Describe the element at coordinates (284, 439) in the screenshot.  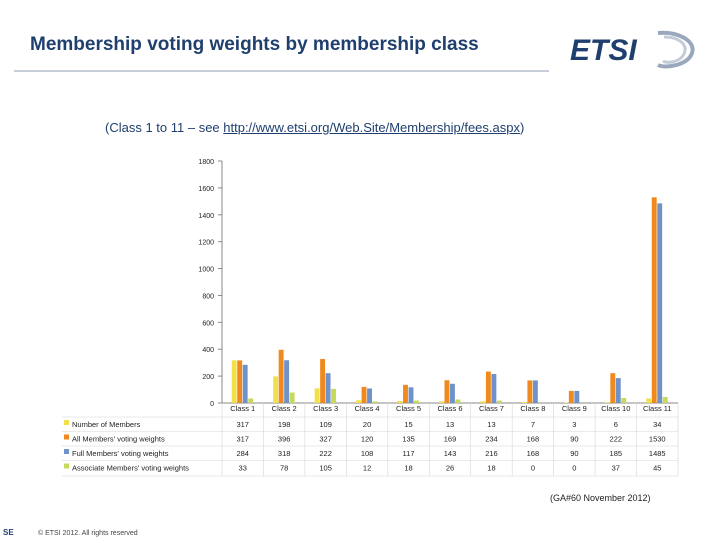
I see `data-label: 396` at that location.